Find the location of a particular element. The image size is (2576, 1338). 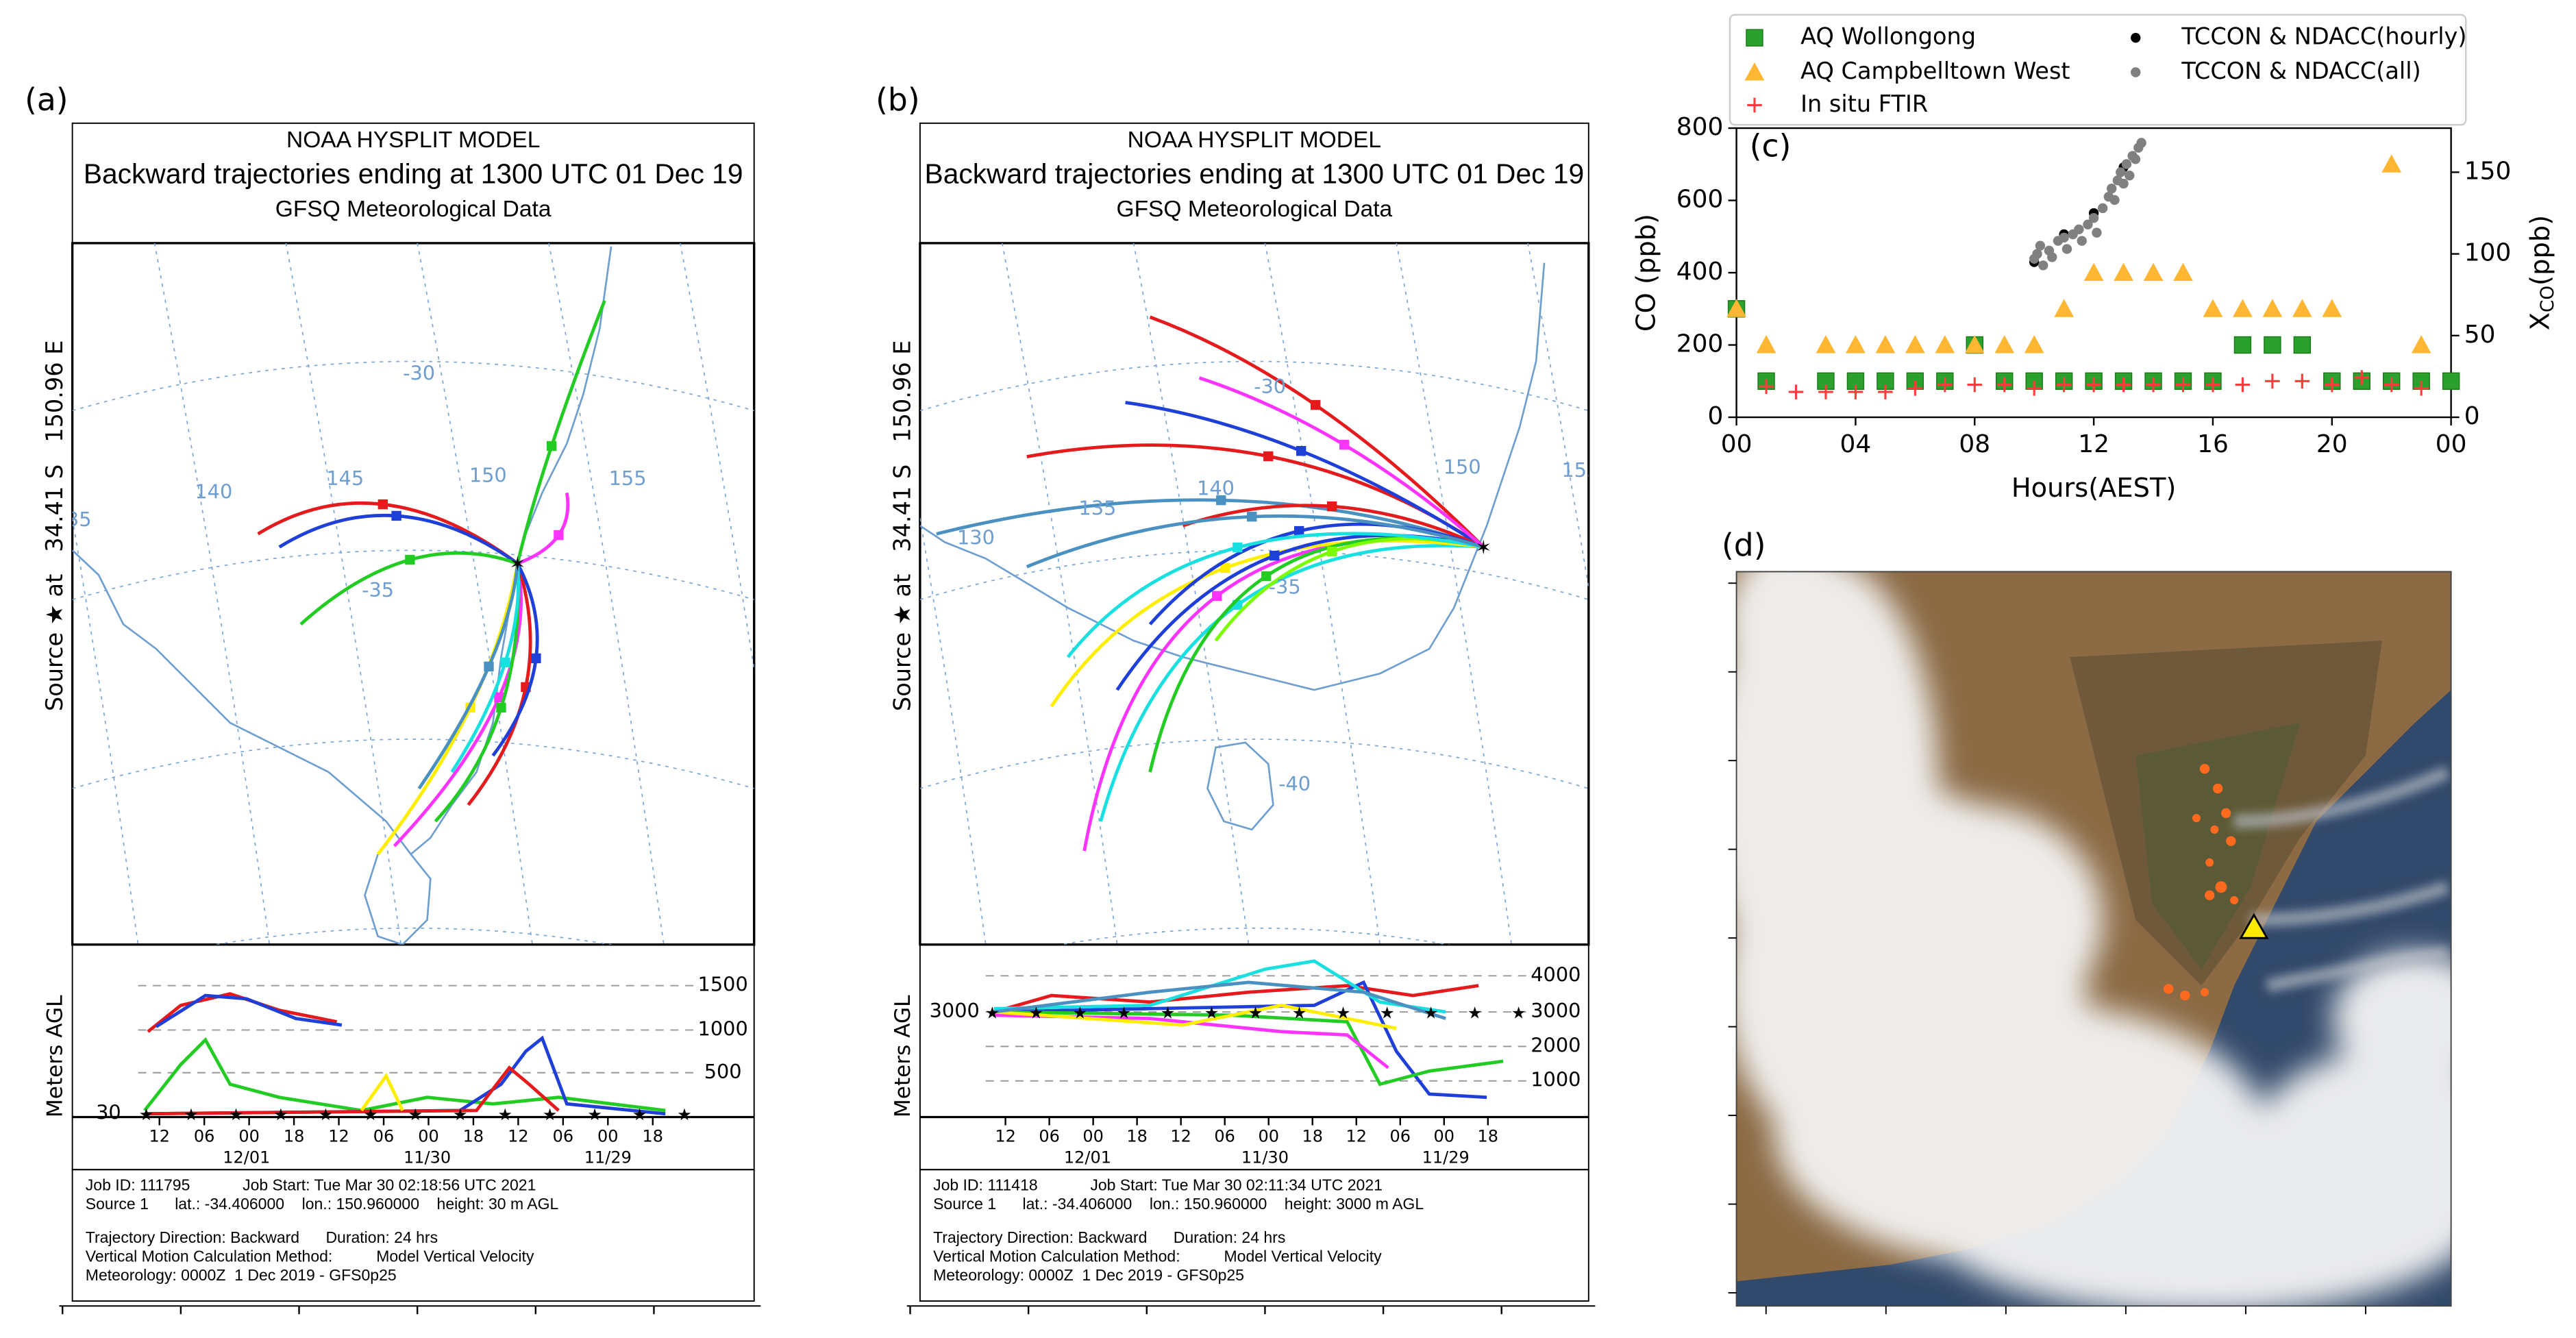

height-label: 1500 is located at coordinates (723, 985).